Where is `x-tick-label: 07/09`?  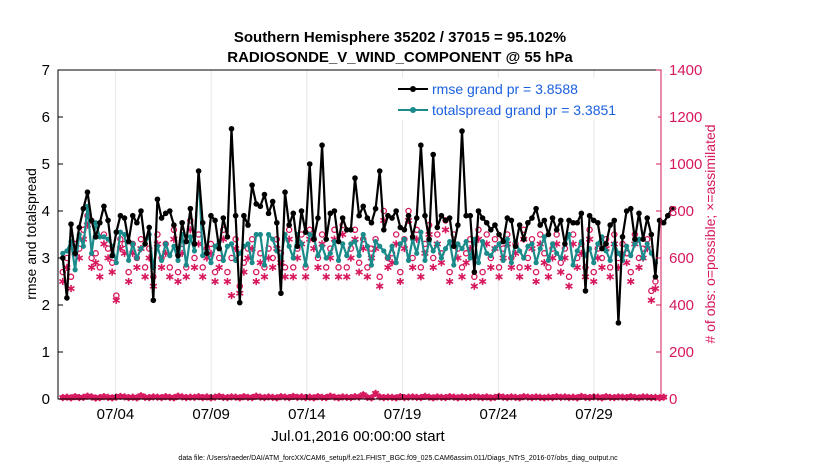
x-tick-label: 07/09 is located at coordinates (211, 414).